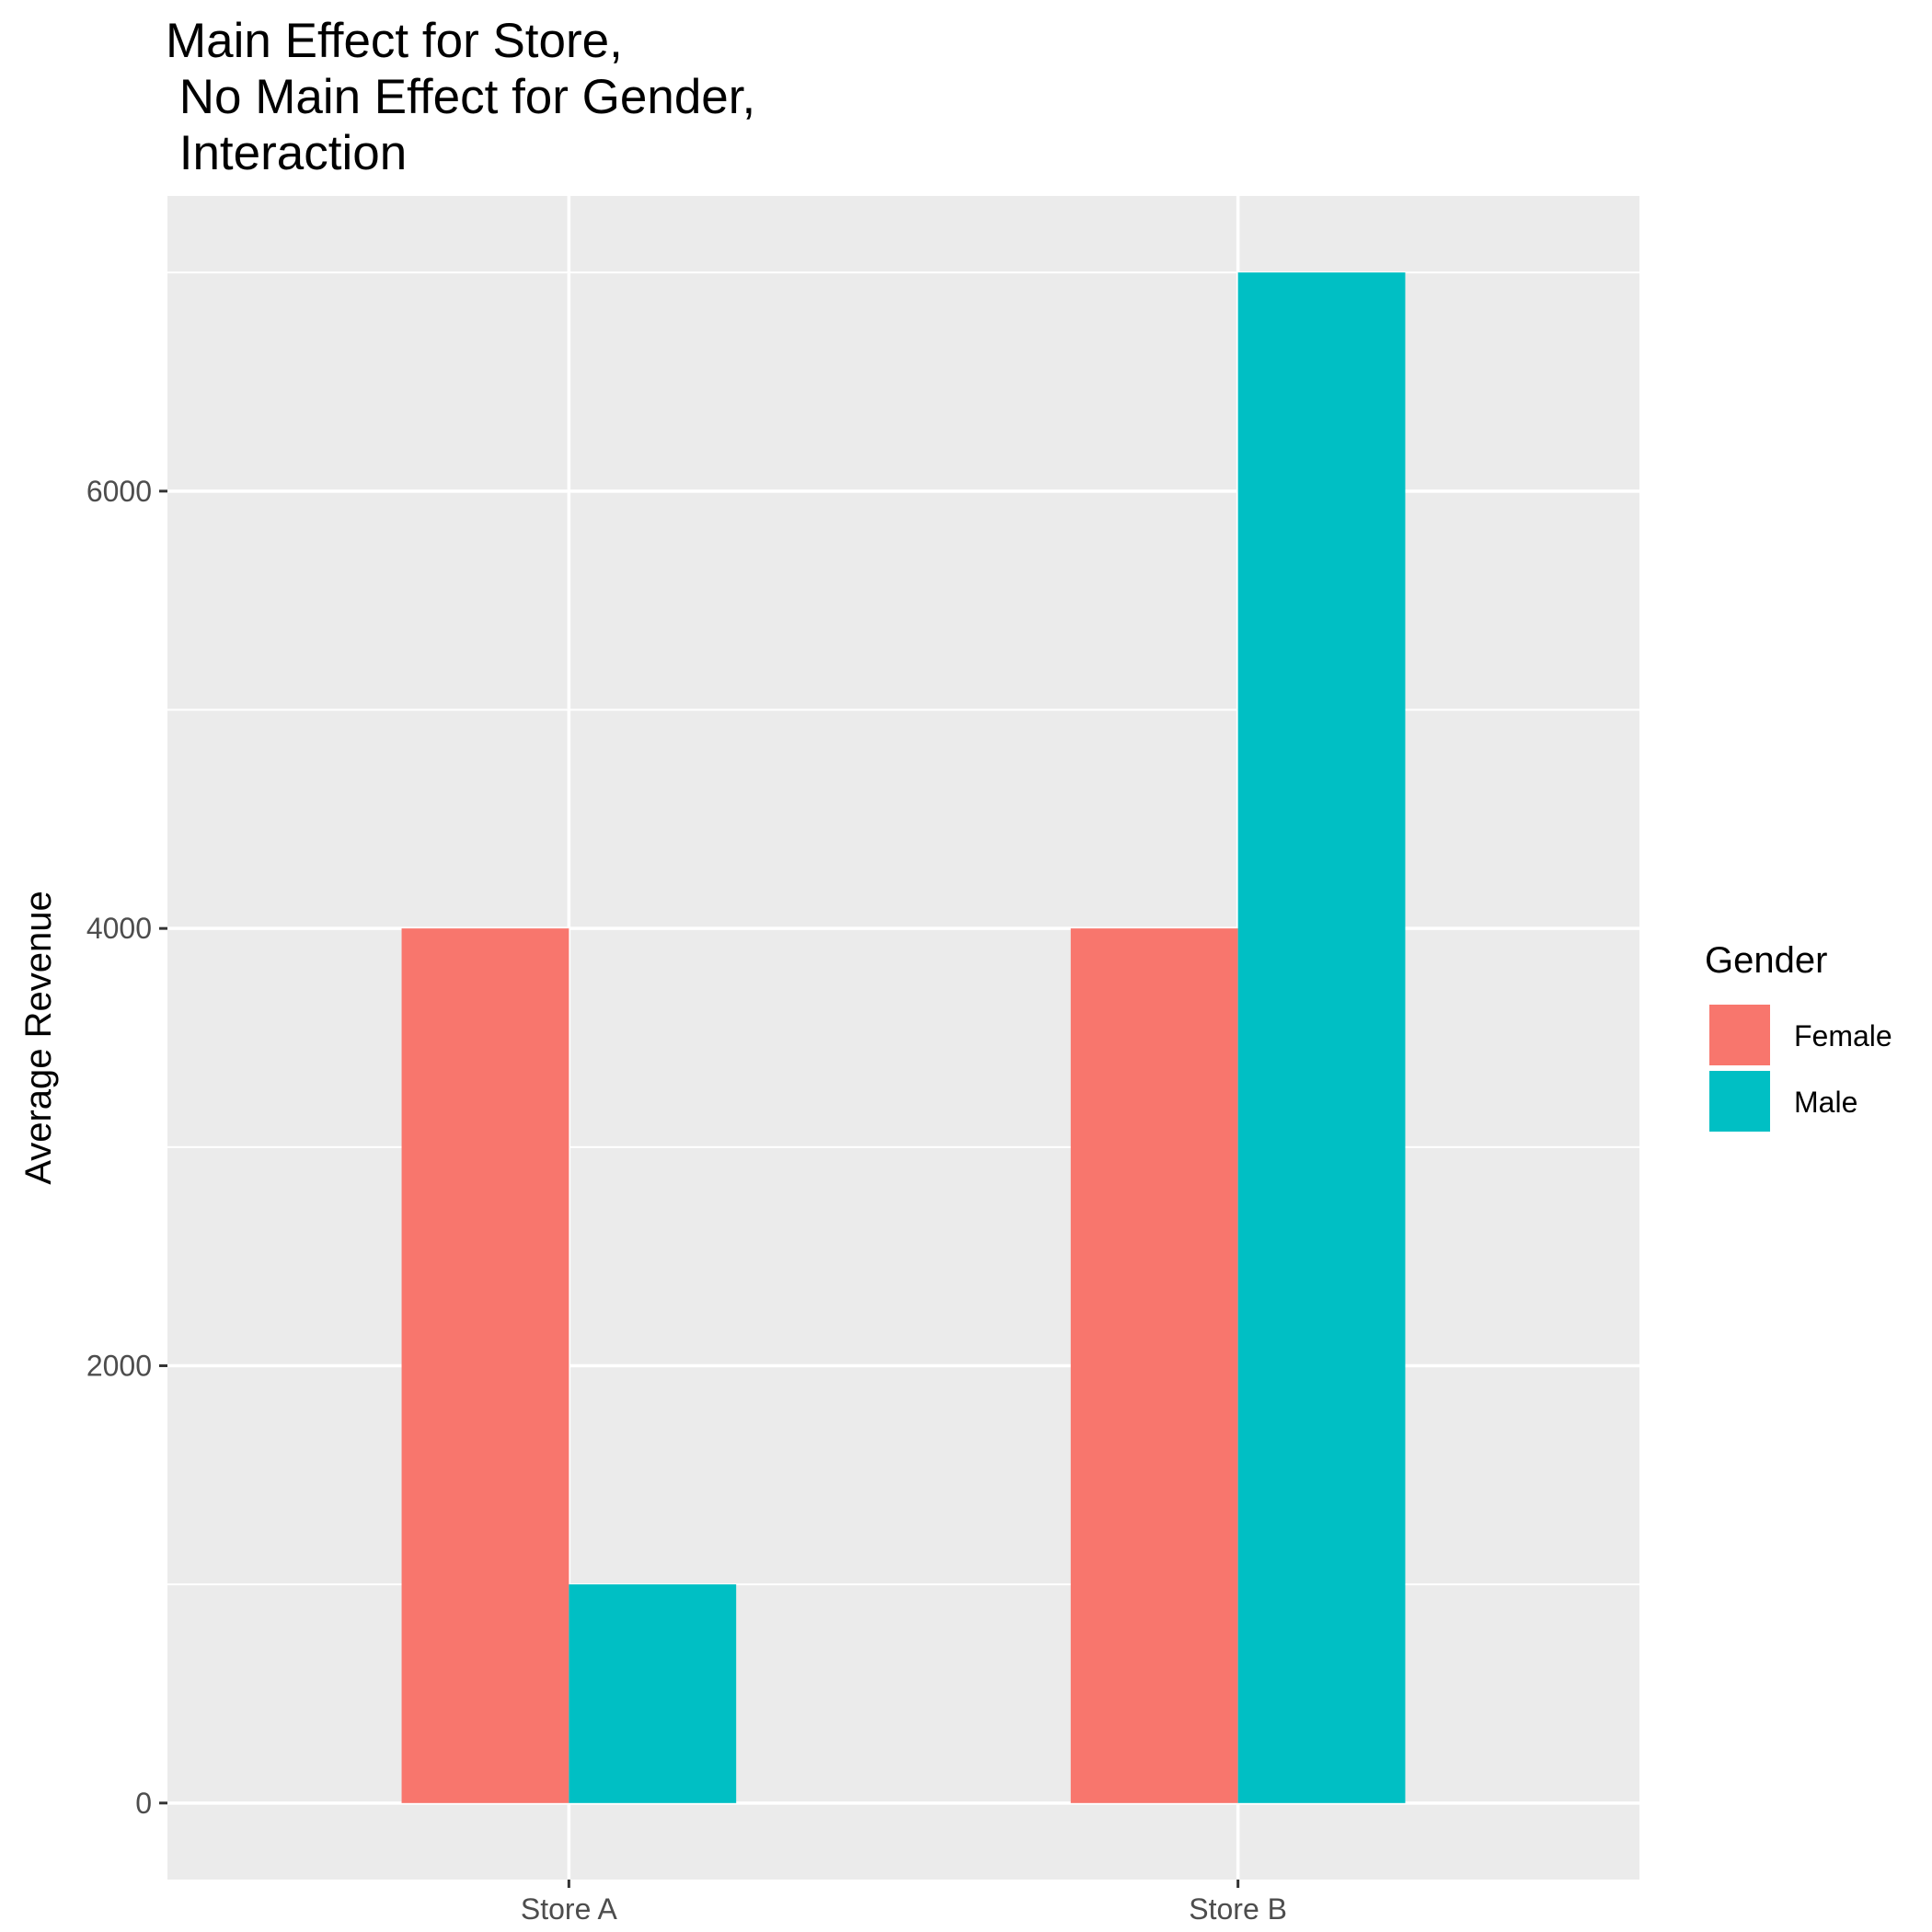  I want to click on bar-store-b-female, so click(1154, 1365).